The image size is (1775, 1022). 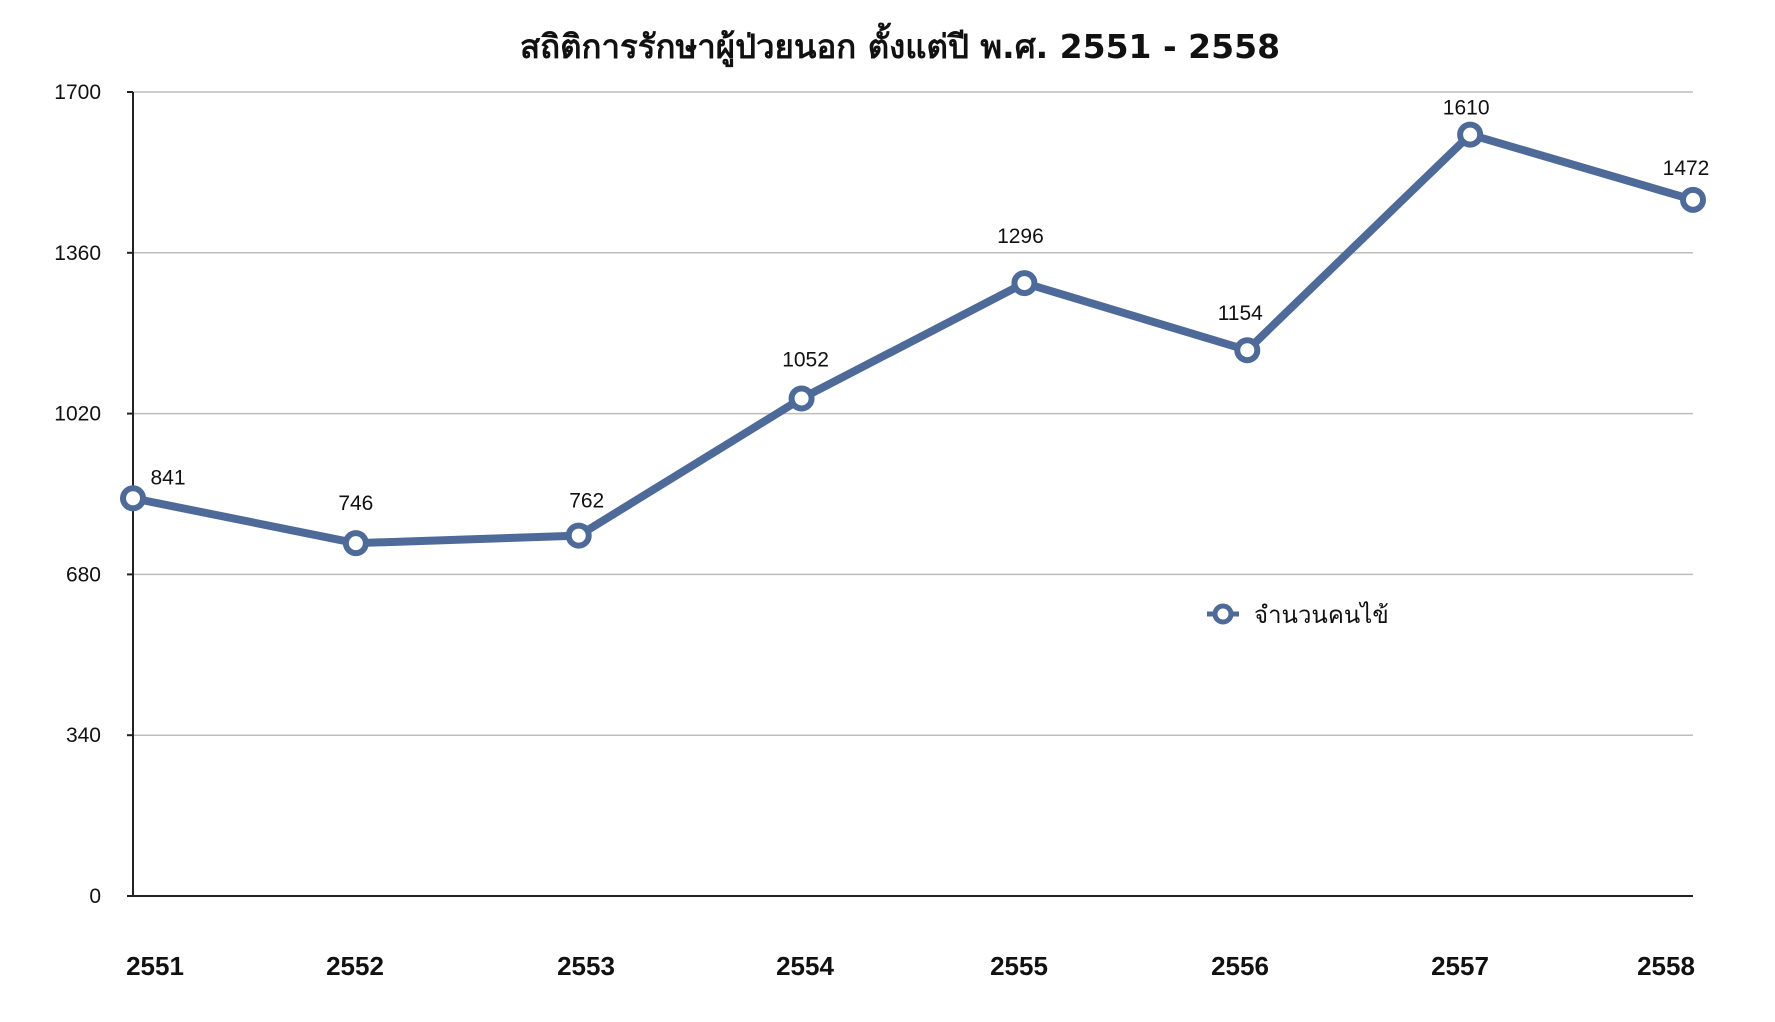 I want to click on data-label: 1610, so click(x=1466, y=108).